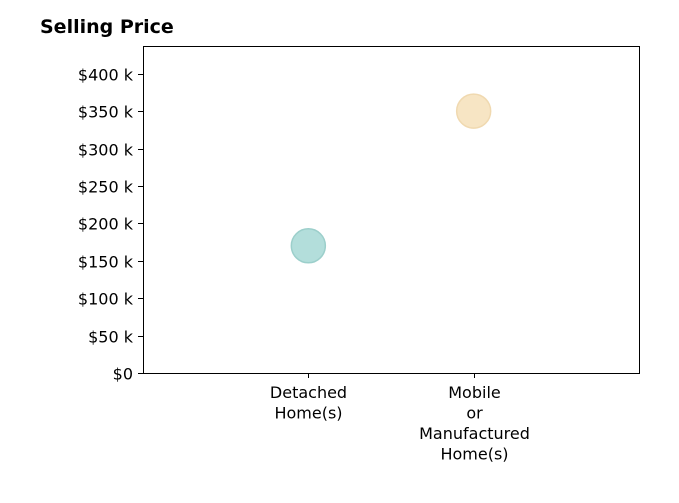  What do you see at coordinates (106, 75) in the screenshot?
I see `y-tick-label: $400 k` at bounding box center [106, 75].